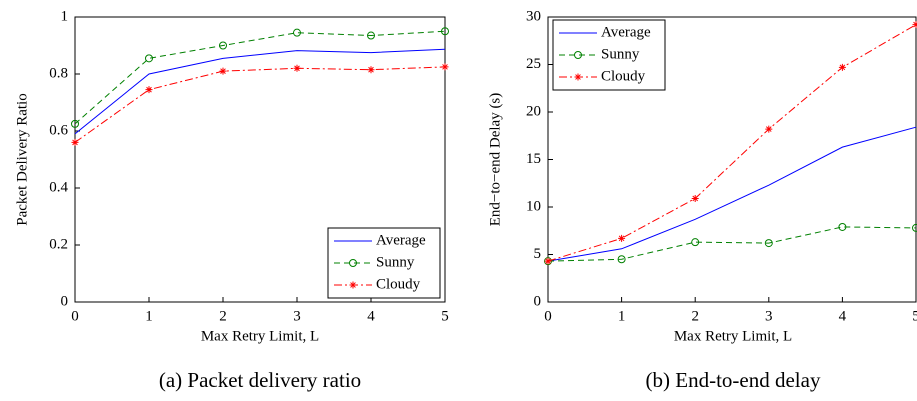  Describe the element at coordinates (533, 111) in the screenshot. I see `y-tick-label: 20` at that location.